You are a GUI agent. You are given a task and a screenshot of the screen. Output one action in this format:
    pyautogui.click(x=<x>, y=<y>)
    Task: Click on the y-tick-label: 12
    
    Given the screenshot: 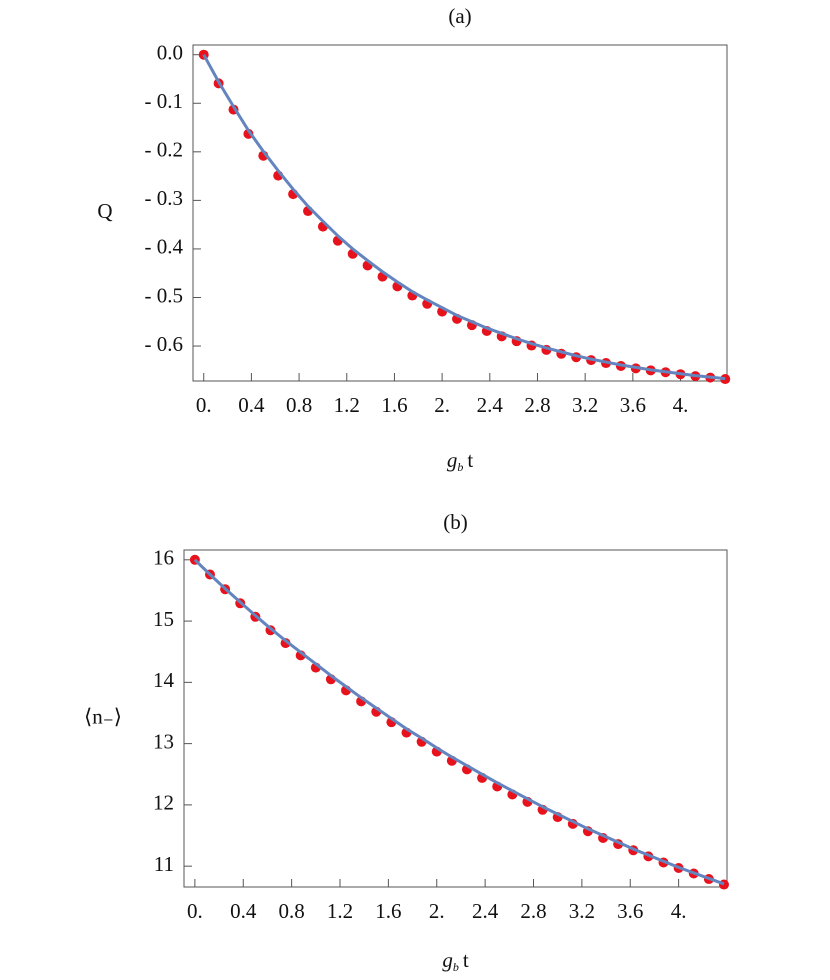 What is the action you would take?
    pyautogui.click(x=163, y=803)
    